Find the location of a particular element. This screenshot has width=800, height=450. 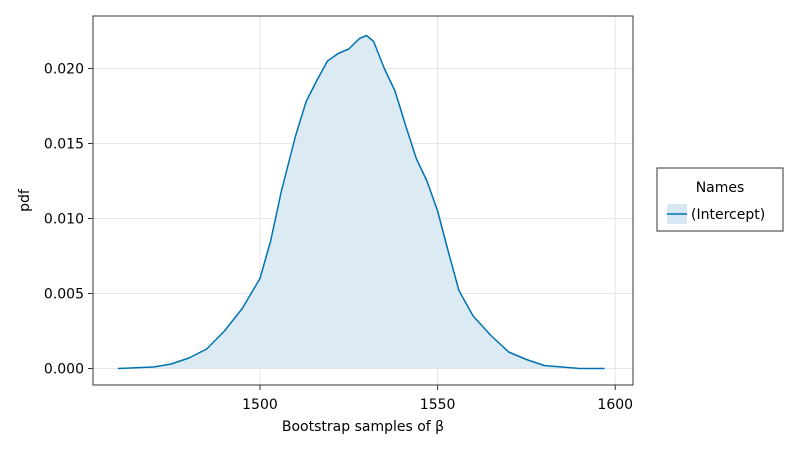

y-tick-label: 0.000 is located at coordinates (64, 370).